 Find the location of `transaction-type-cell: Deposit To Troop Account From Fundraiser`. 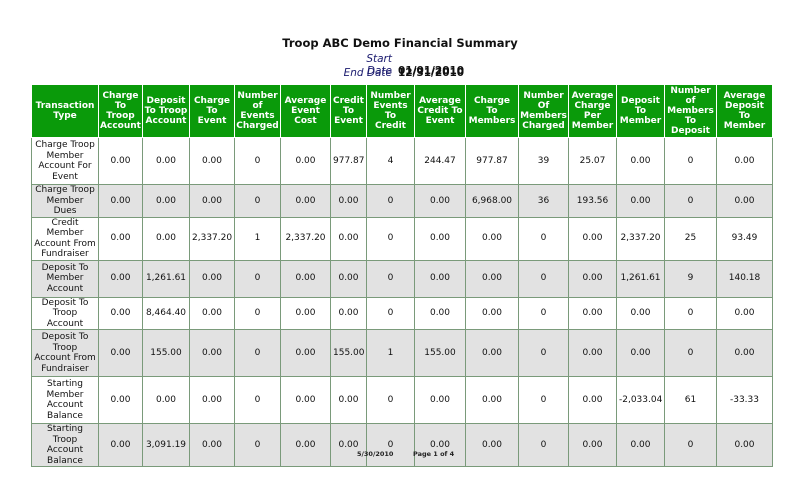

transaction-type-cell: Deposit To Troop Account From Fundraiser is located at coordinates (65, 353).